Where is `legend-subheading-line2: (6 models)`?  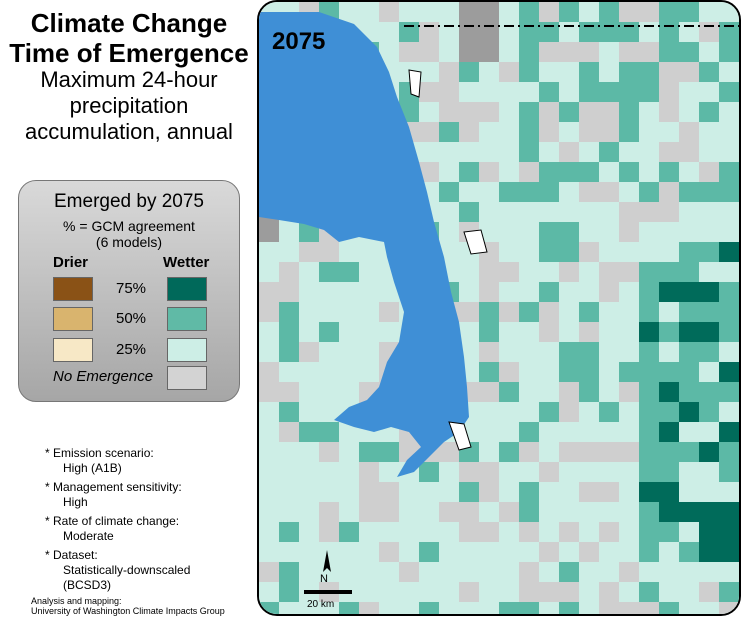
legend-subheading-line2: (6 models) is located at coordinates (129, 242).